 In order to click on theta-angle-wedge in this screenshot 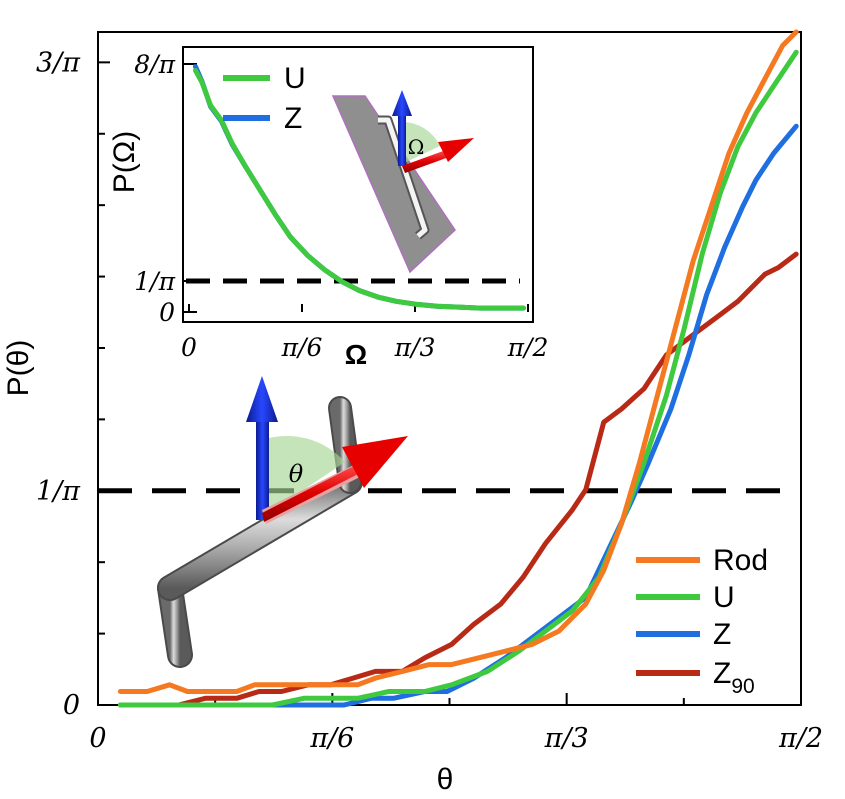, I will do `click(303, 476)`.